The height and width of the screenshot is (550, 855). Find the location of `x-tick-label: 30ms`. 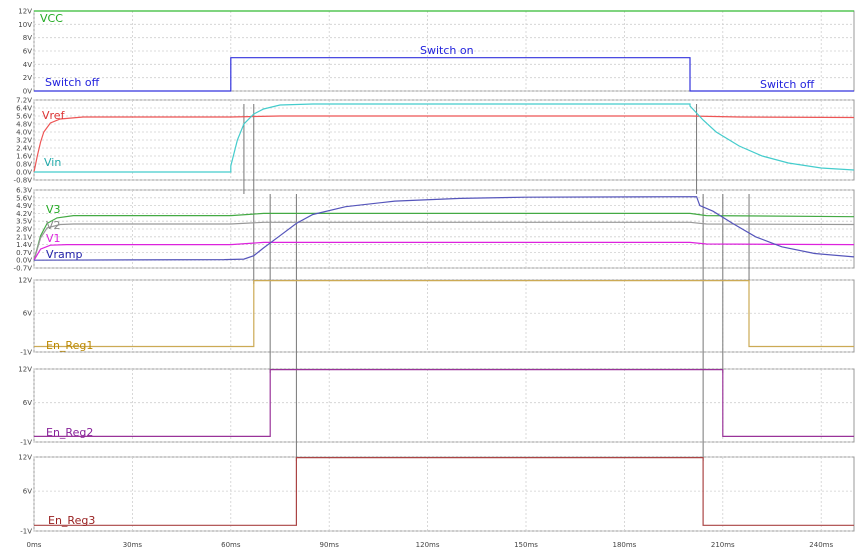

x-tick-label: 30ms is located at coordinates (133, 545).